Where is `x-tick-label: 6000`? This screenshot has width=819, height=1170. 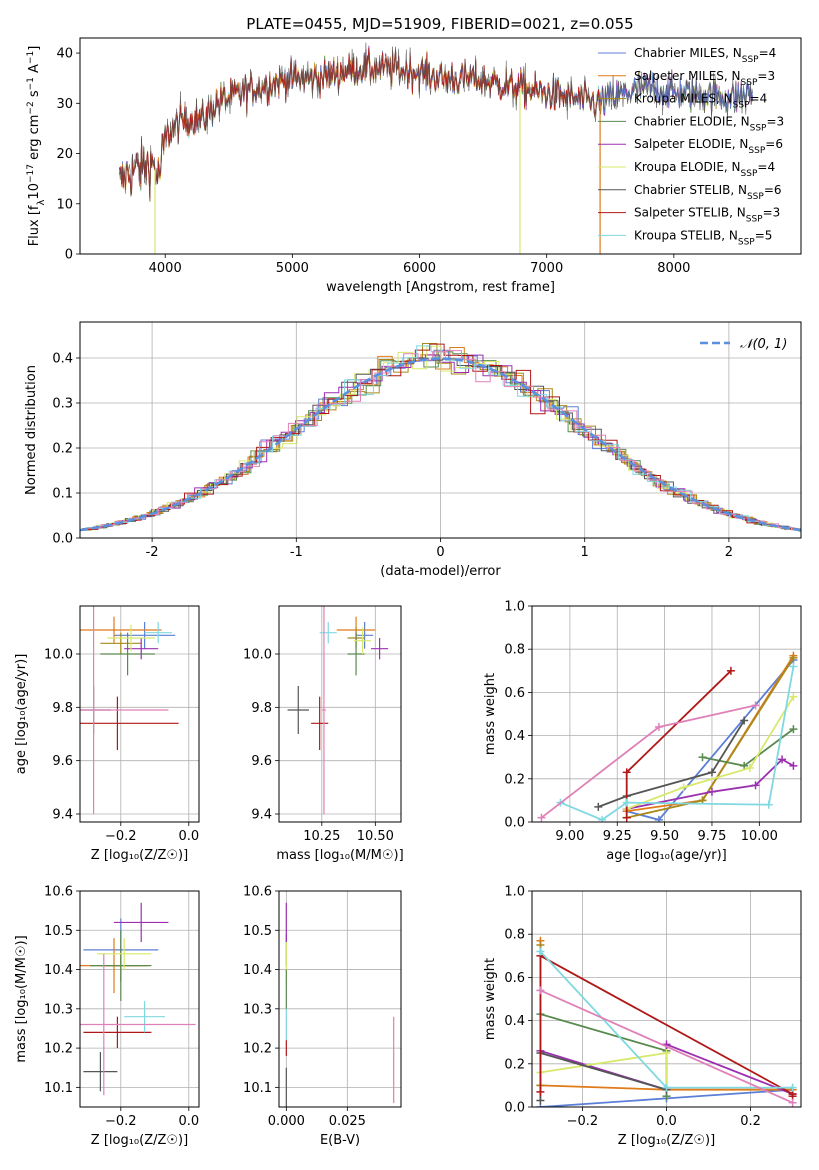 x-tick-label: 6000 is located at coordinates (419, 268).